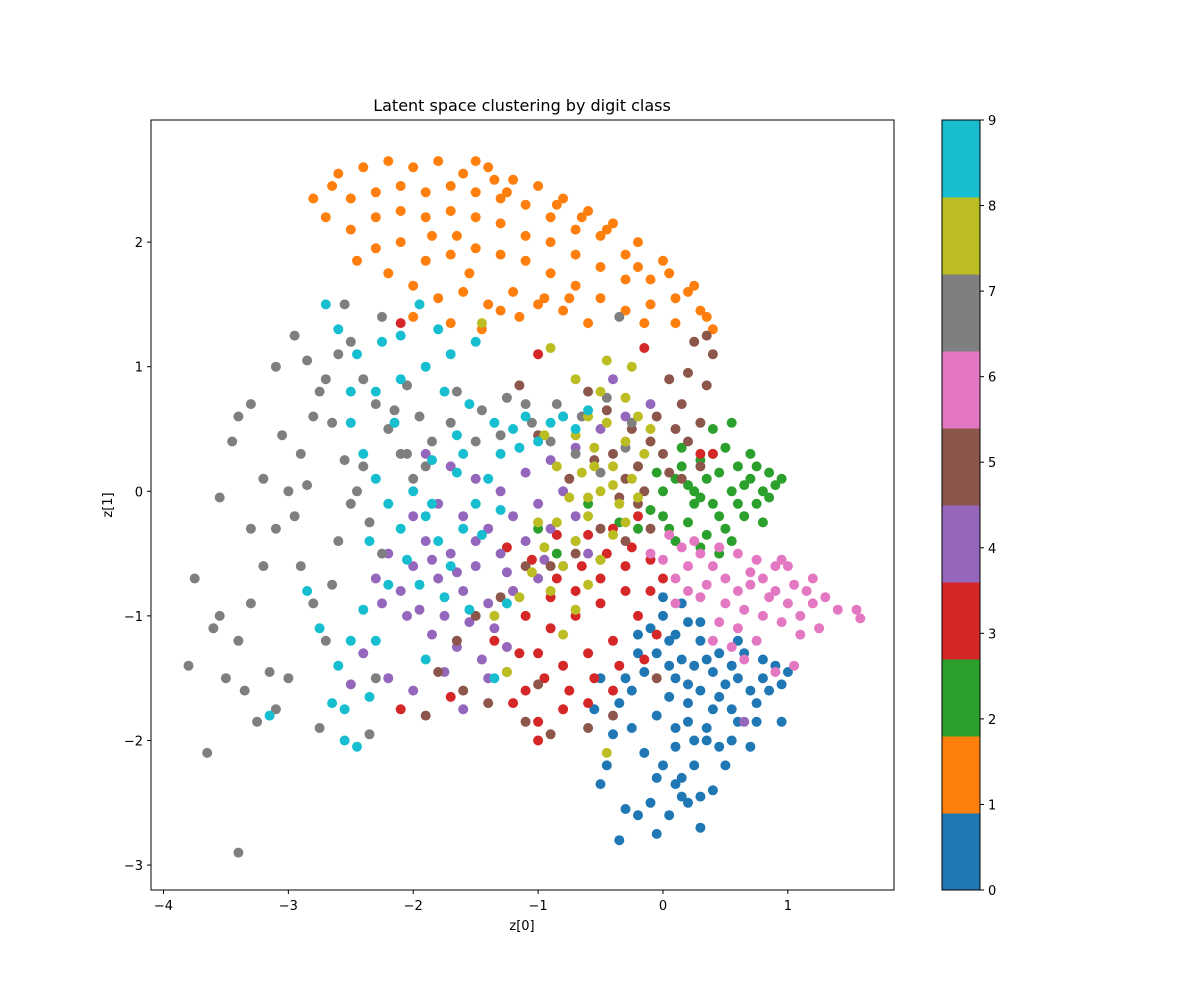  Describe the element at coordinates (163, 906) in the screenshot. I see `x-tick-label: −4` at that location.